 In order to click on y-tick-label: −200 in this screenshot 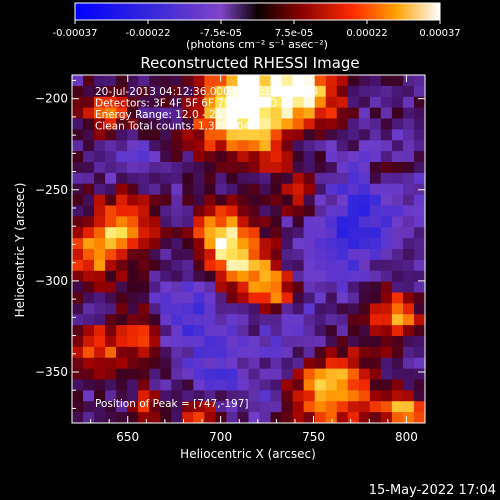, I will do `click(51, 99)`.